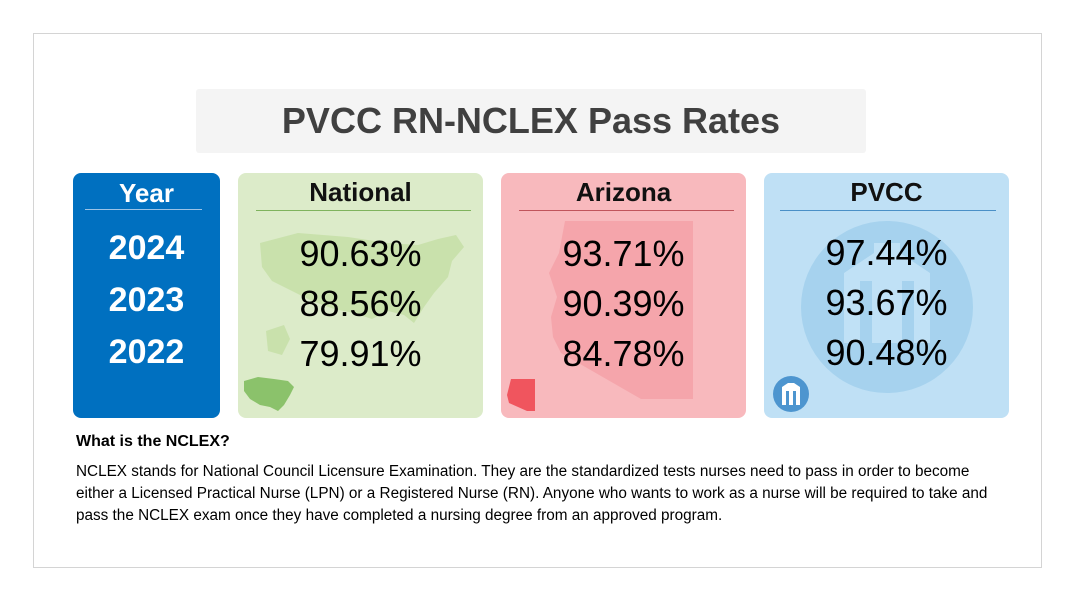 The width and height of the screenshot is (1074, 600). Describe the element at coordinates (623, 253) in the screenshot. I see `arizona-rate-2024: 93.71%` at that location.